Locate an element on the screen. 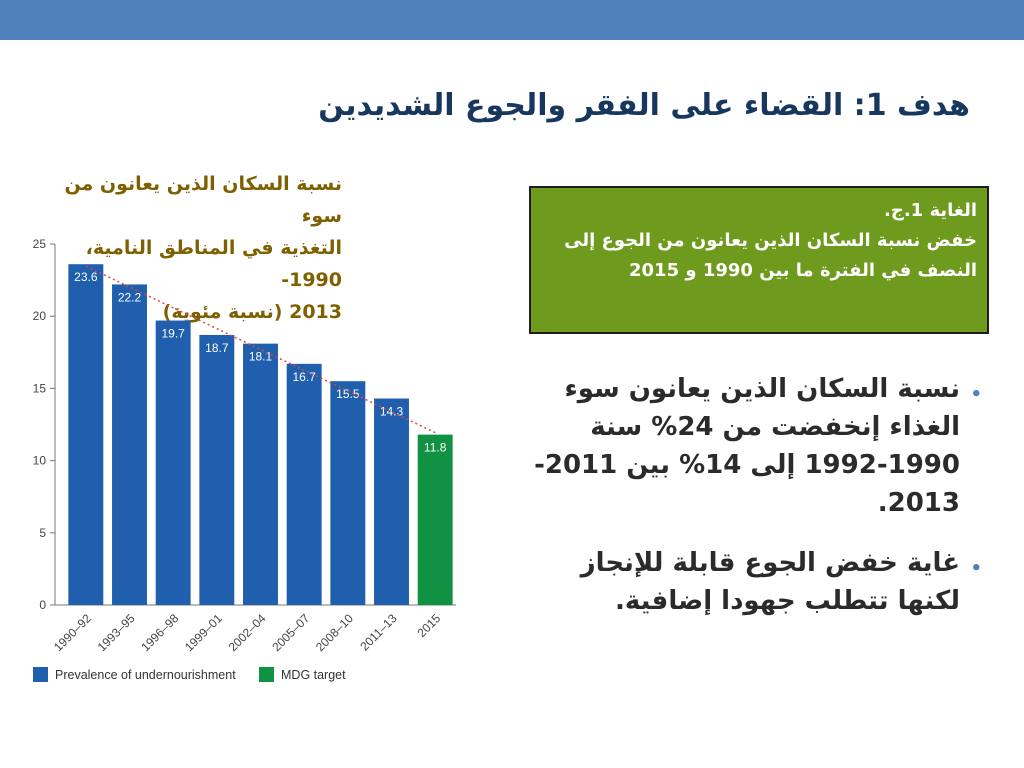 The width and height of the screenshot is (1024, 768). goal-target-line-3: النصف في الفترة ما بين 1990 و 2015 is located at coordinates (803, 270).